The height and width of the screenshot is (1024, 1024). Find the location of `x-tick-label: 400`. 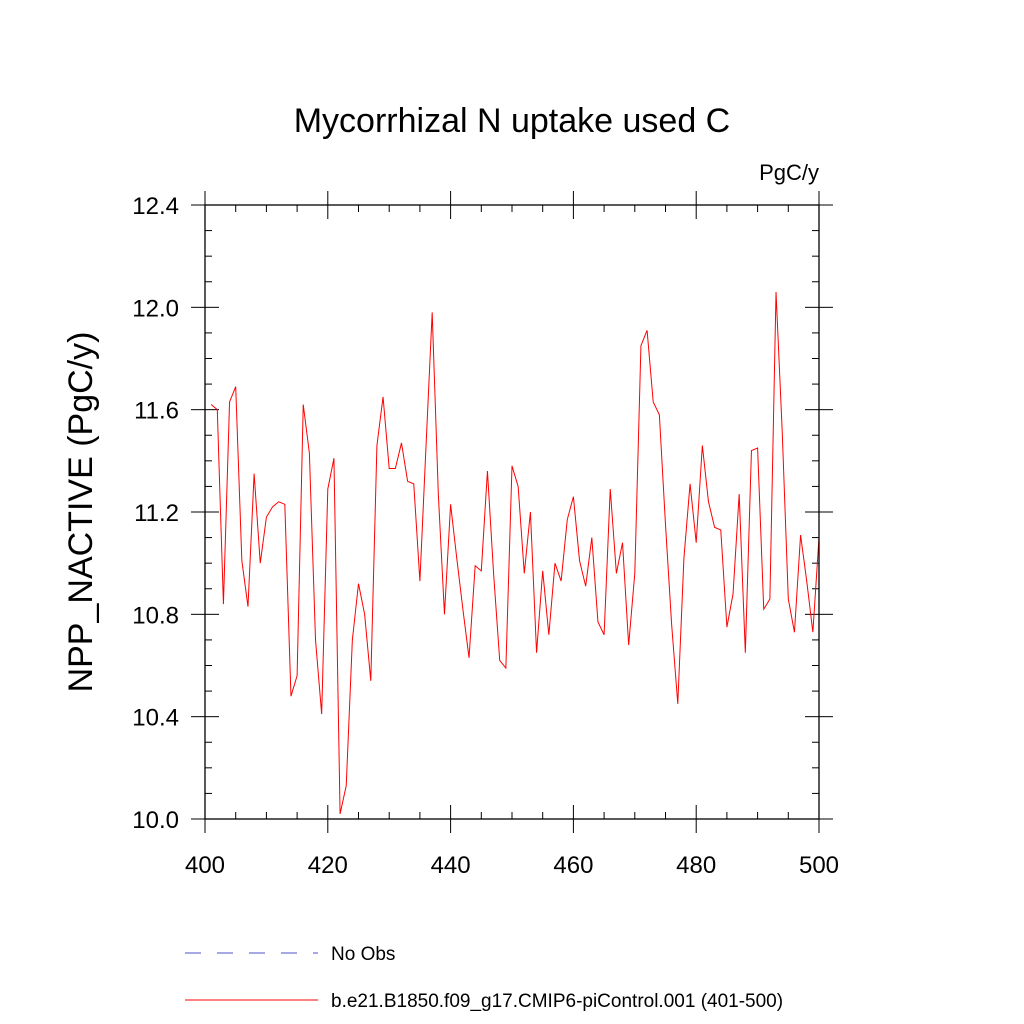

x-tick-label: 400 is located at coordinates (205, 865).